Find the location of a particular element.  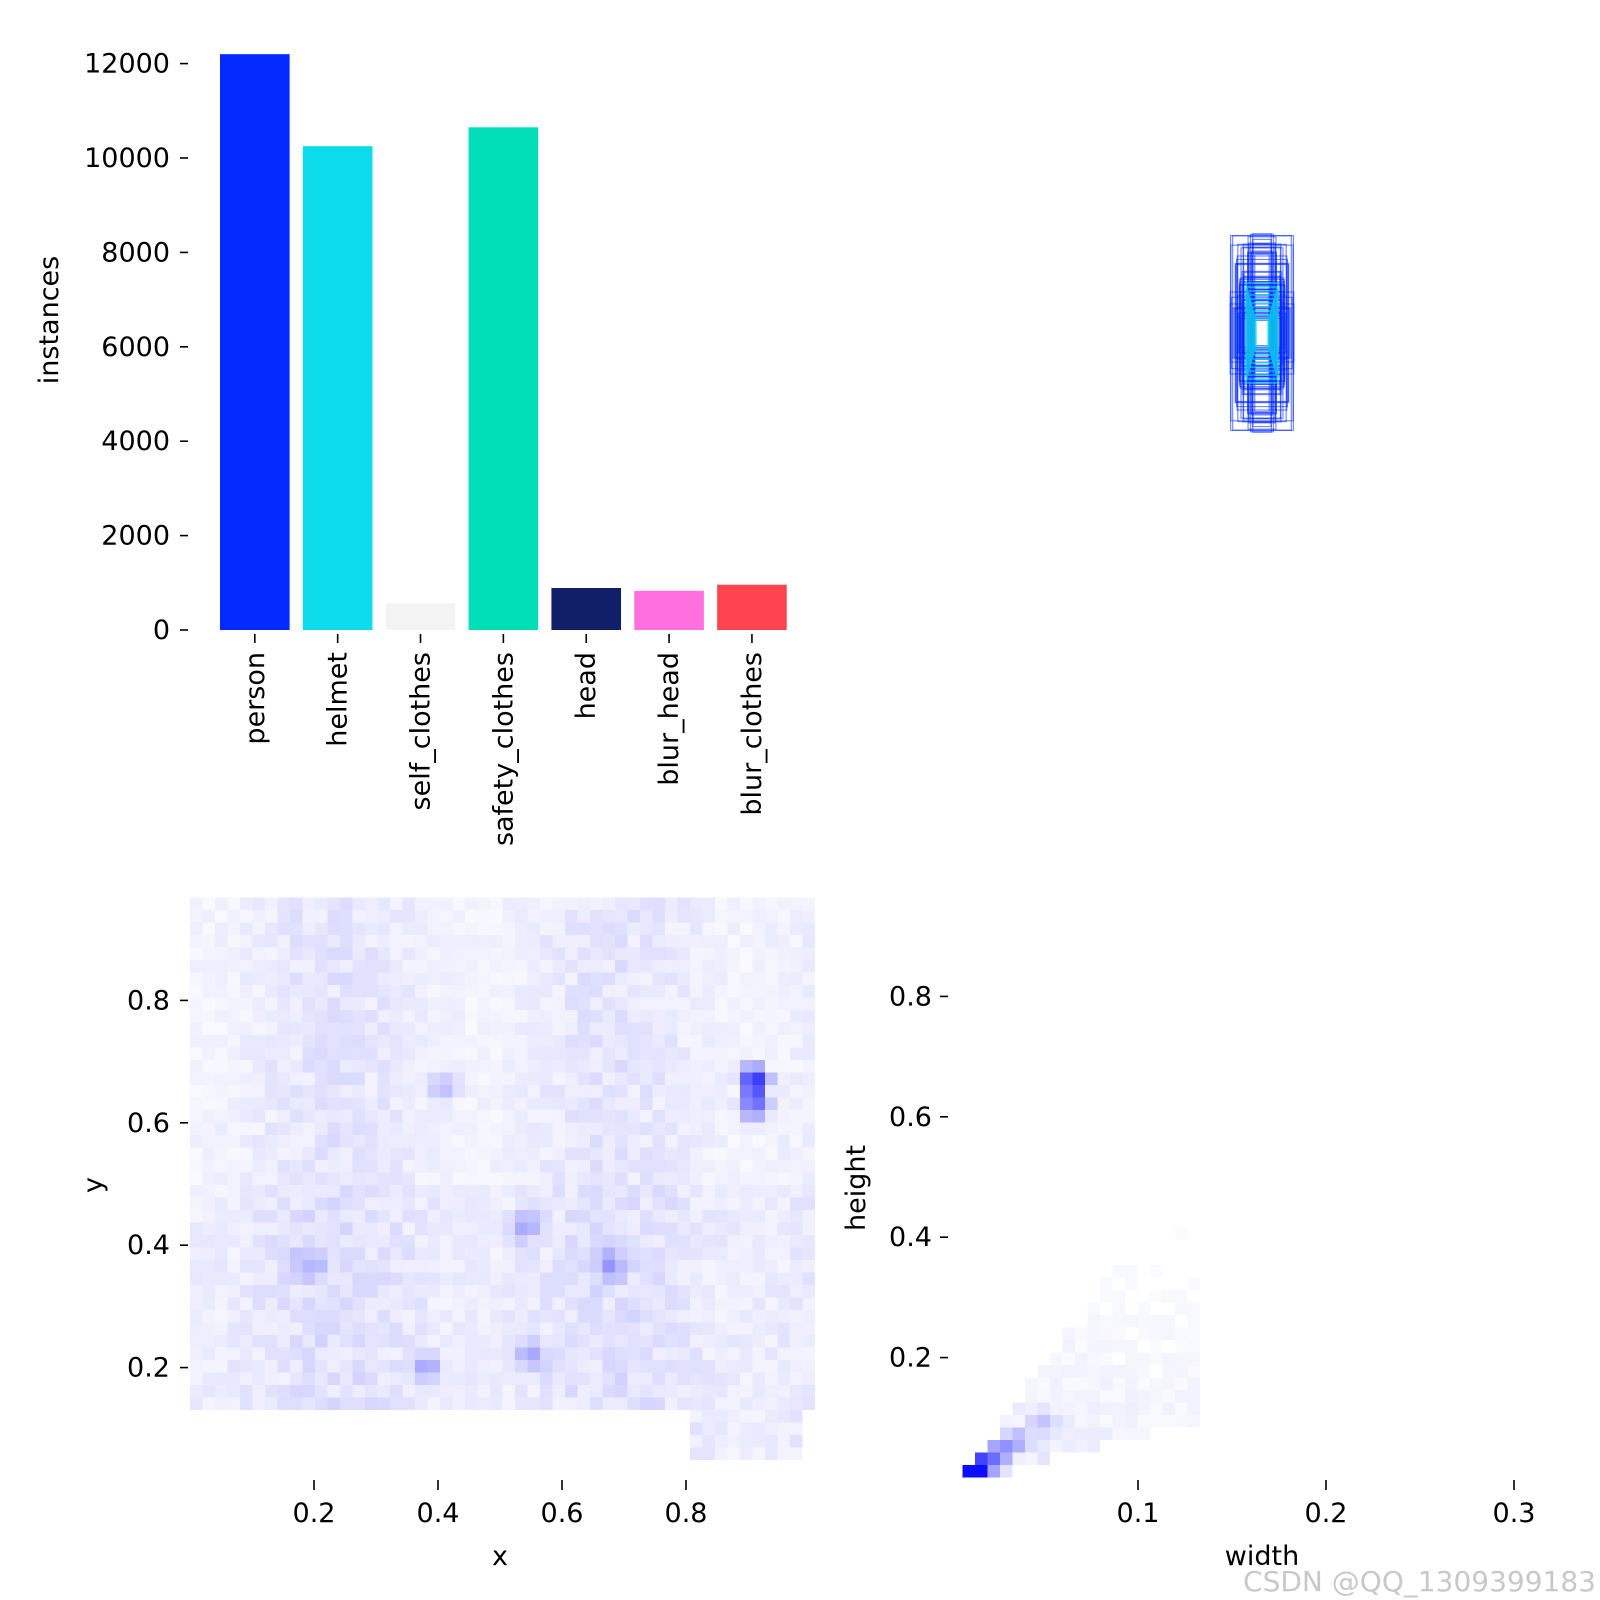

y-tick-label: 0.4 is located at coordinates (148, 1245).